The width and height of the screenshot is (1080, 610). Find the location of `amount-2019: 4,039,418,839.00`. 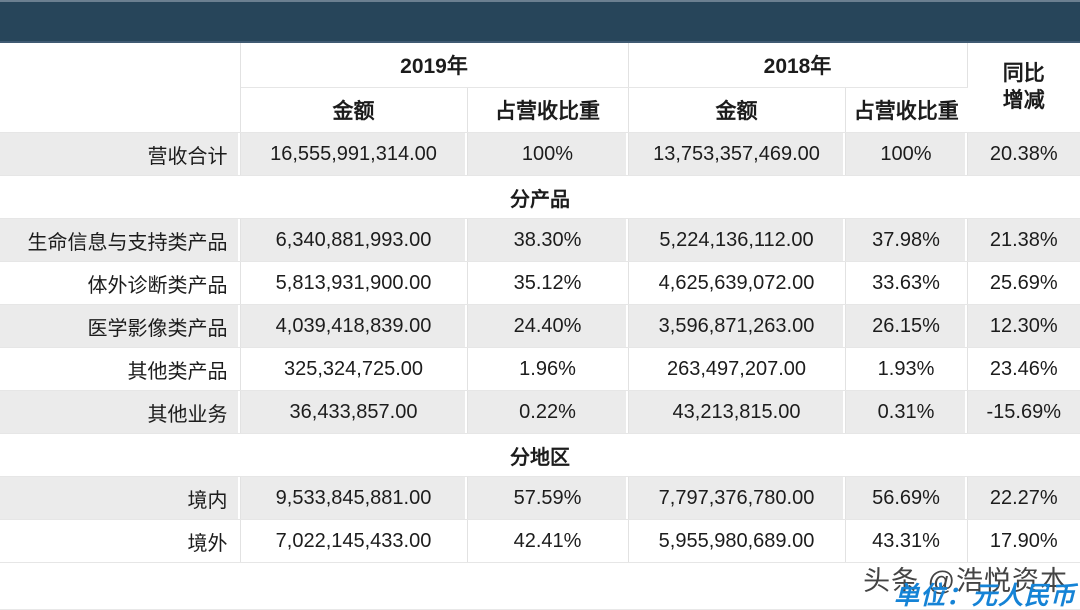

amount-2019: 4,039,418,839.00 is located at coordinates (354, 326).